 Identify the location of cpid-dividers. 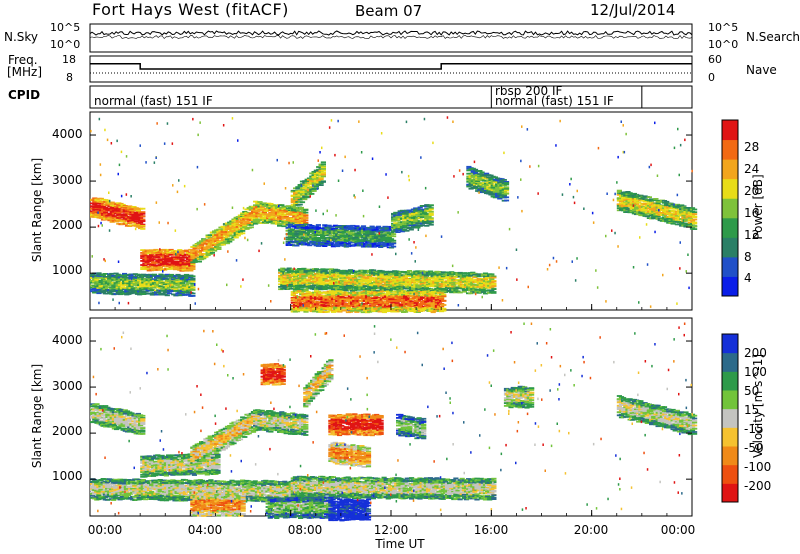
(566, 97).